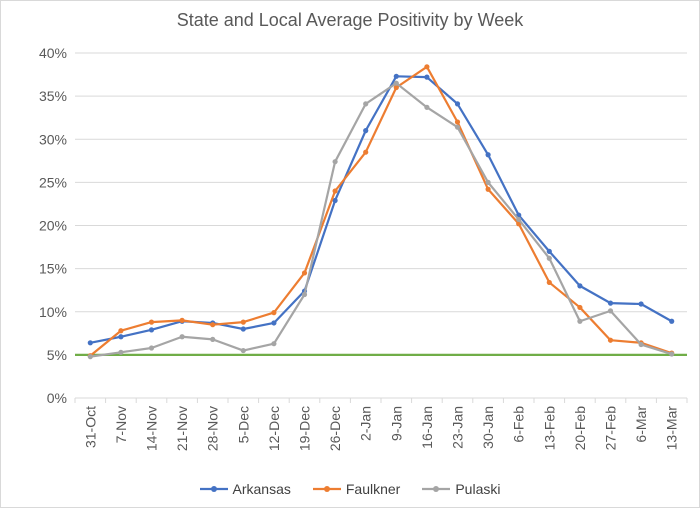 The image size is (700, 508). What do you see at coordinates (274, 428) in the screenshot?
I see `x-tick-label: 12-Dec` at bounding box center [274, 428].